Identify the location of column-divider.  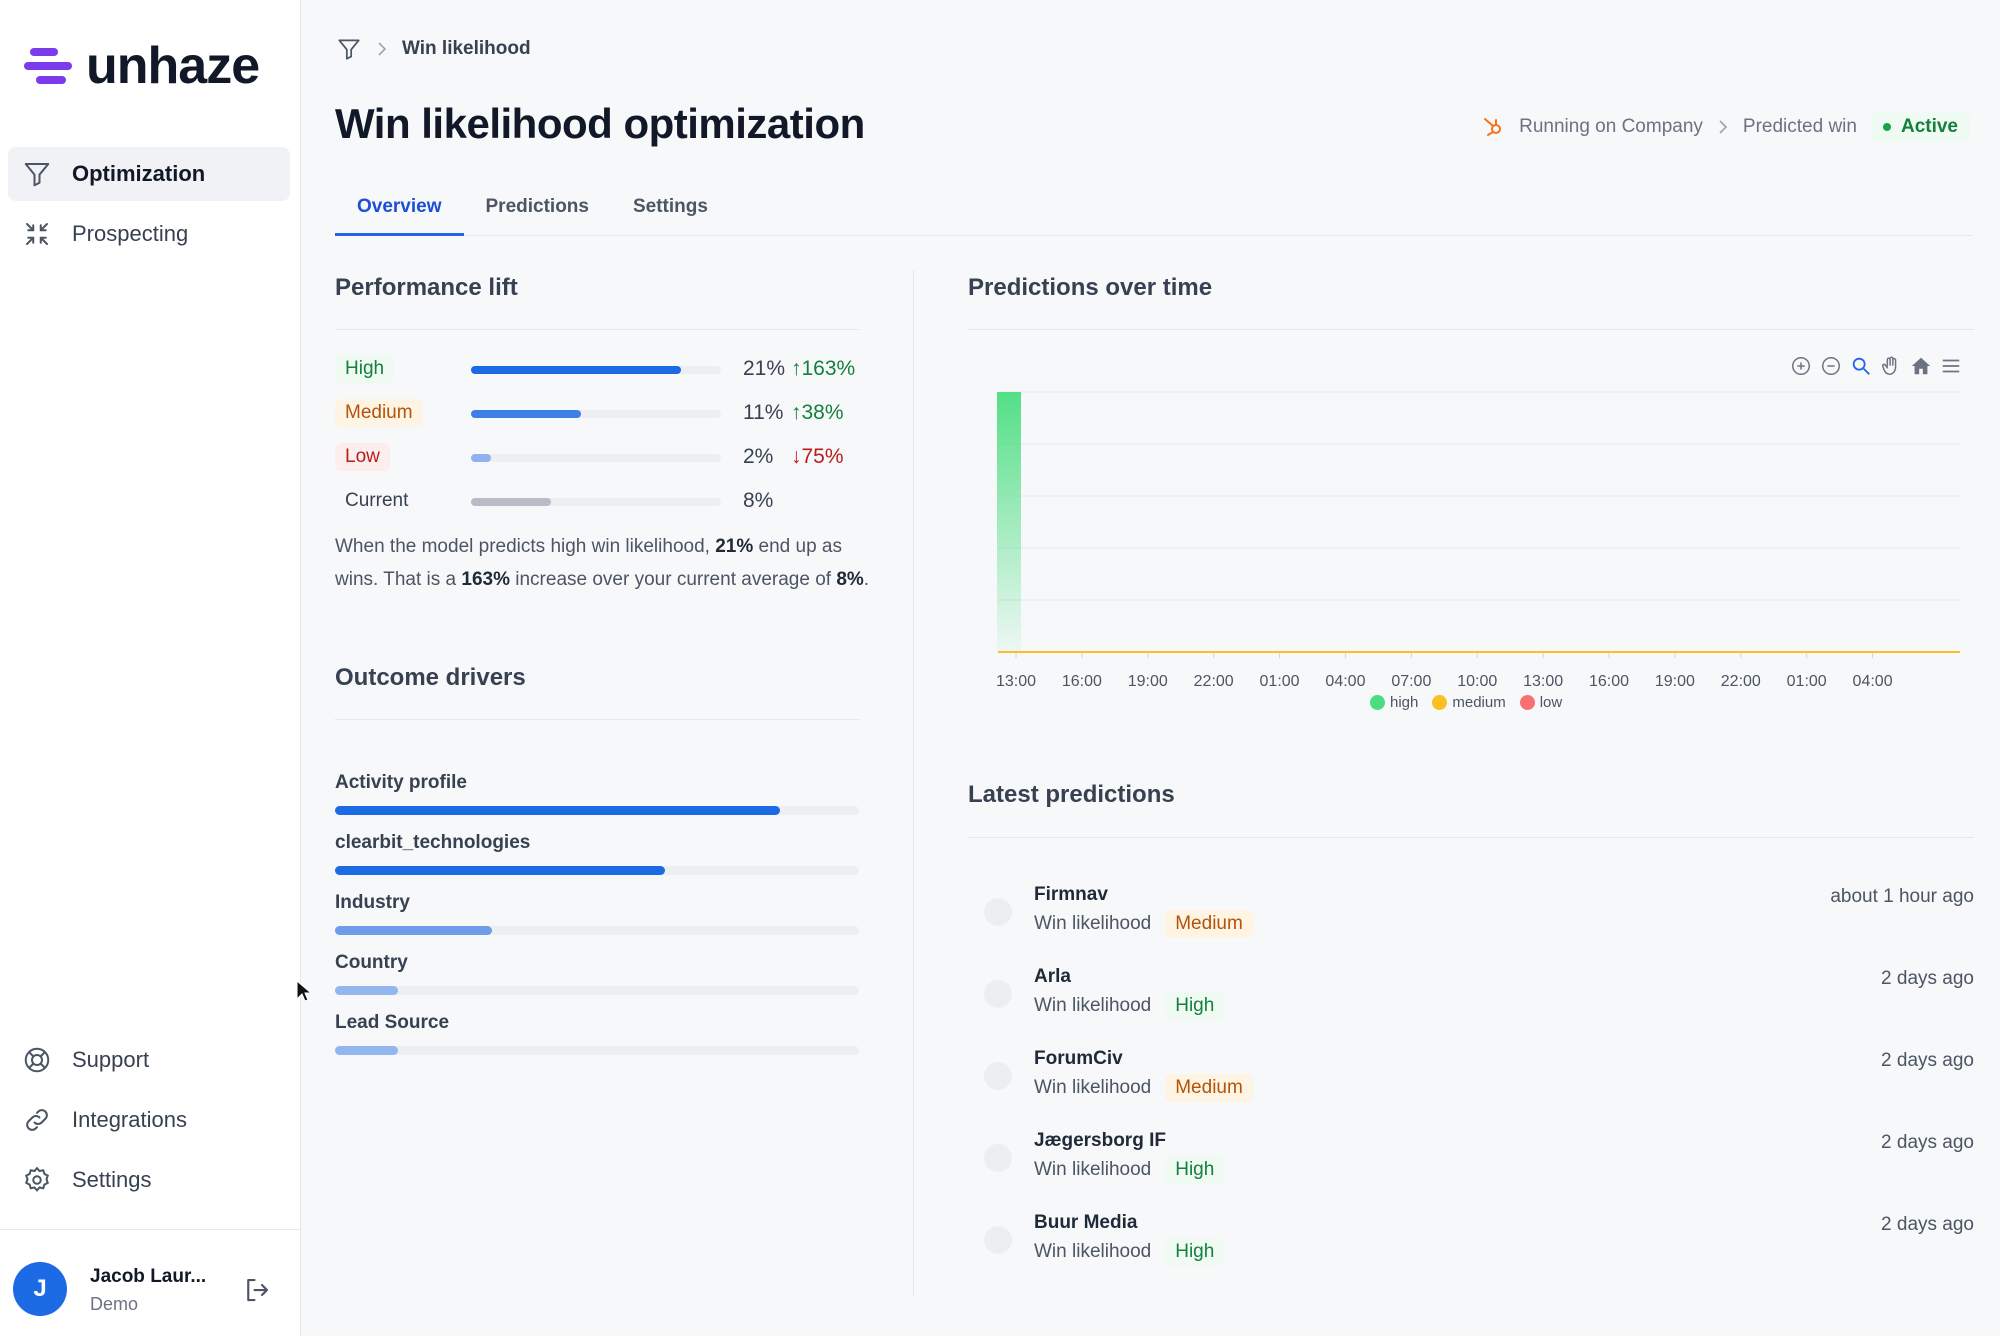
(913, 783).